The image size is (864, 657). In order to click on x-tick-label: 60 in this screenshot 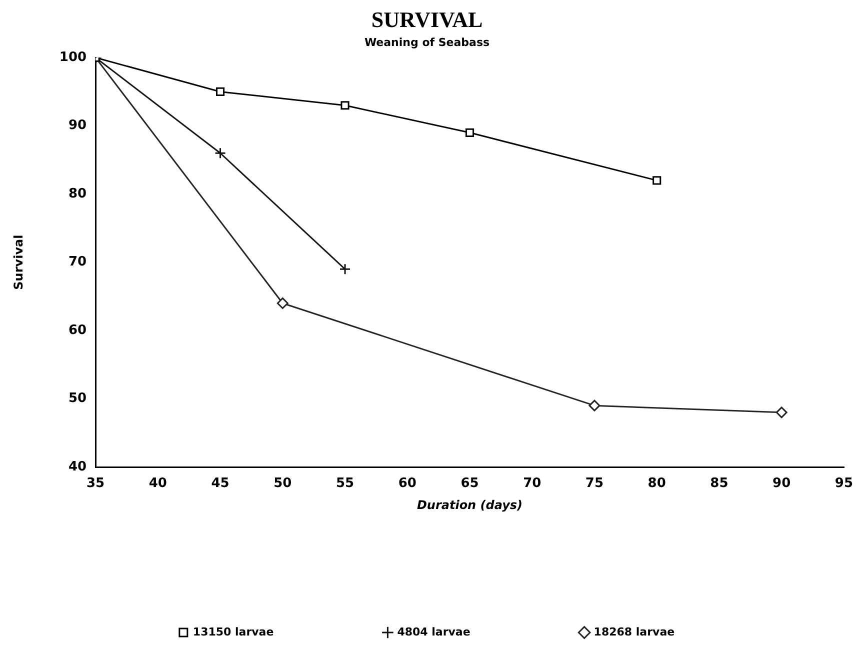, I will do `click(407, 484)`.